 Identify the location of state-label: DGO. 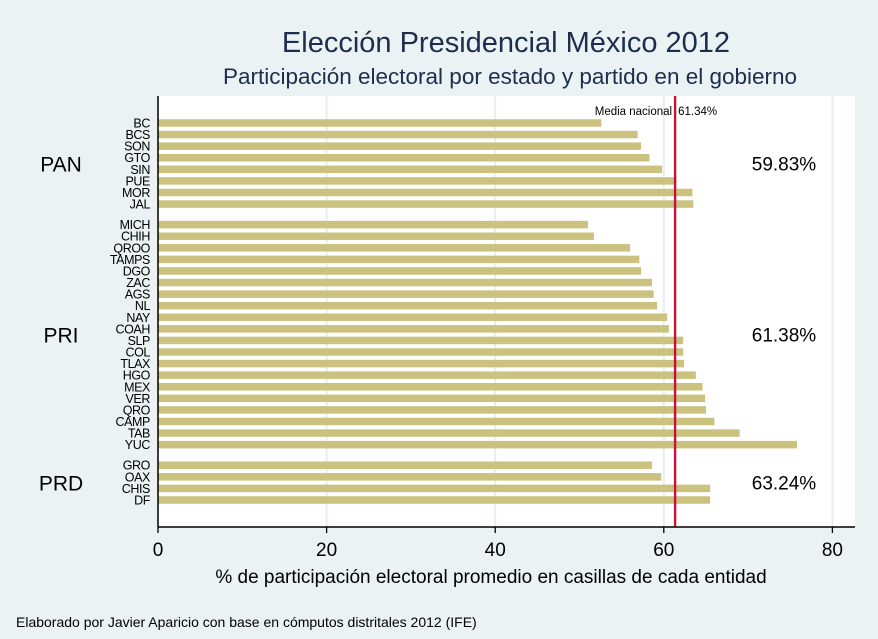
(137, 271).